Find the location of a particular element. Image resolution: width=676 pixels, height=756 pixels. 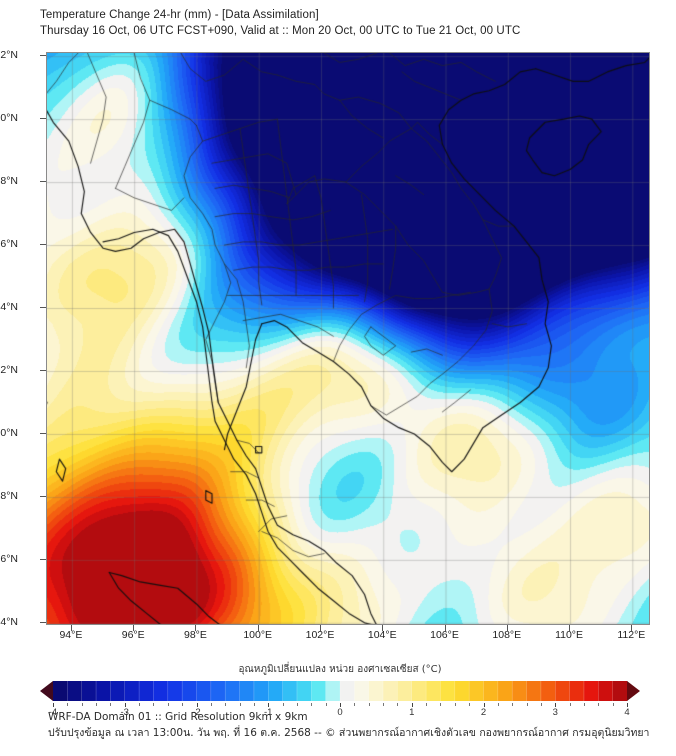

y-axis-tick-label: 18°N is located at coordinates (9, 181).